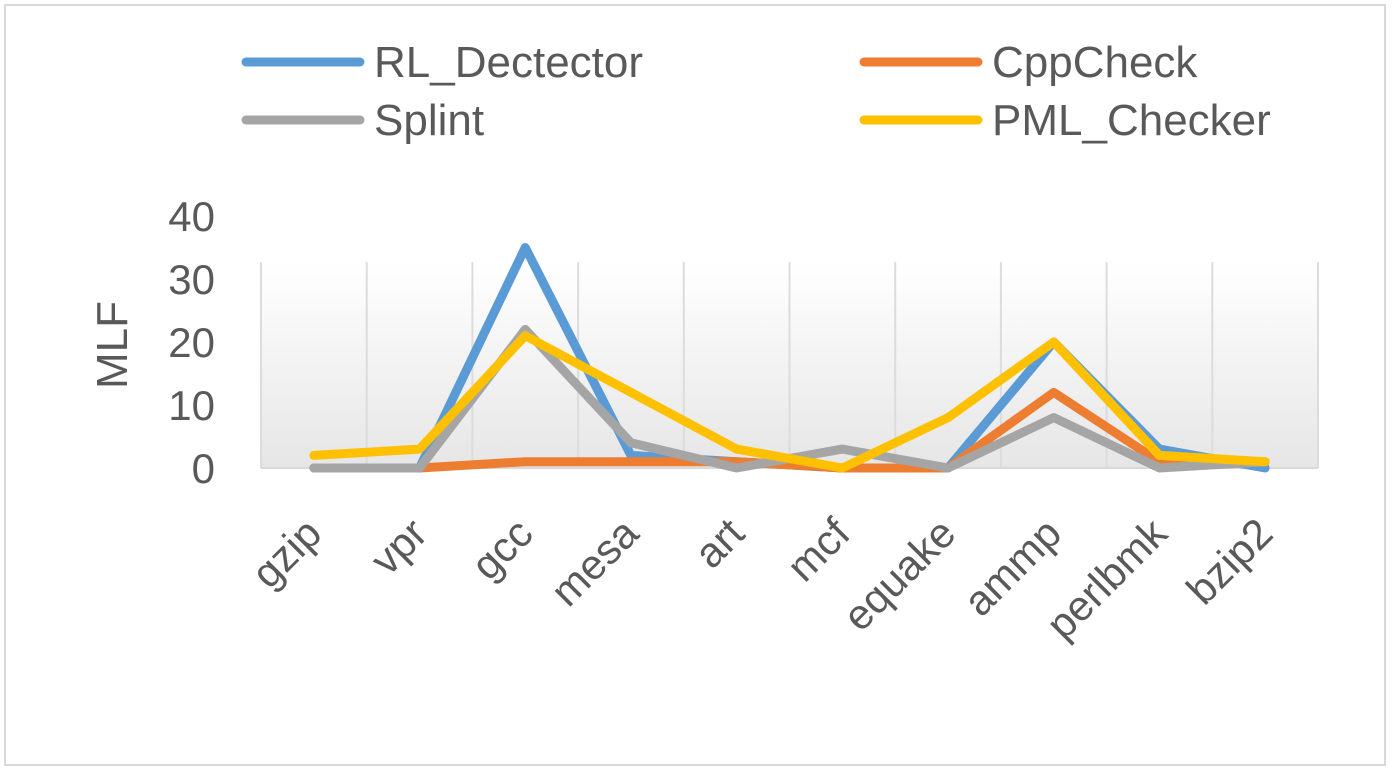 This screenshot has height=771, width=1392. What do you see at coordinates (429, 120) in the screenshot?
I see `legend-label: Splint` at bounding box center [429, 120].